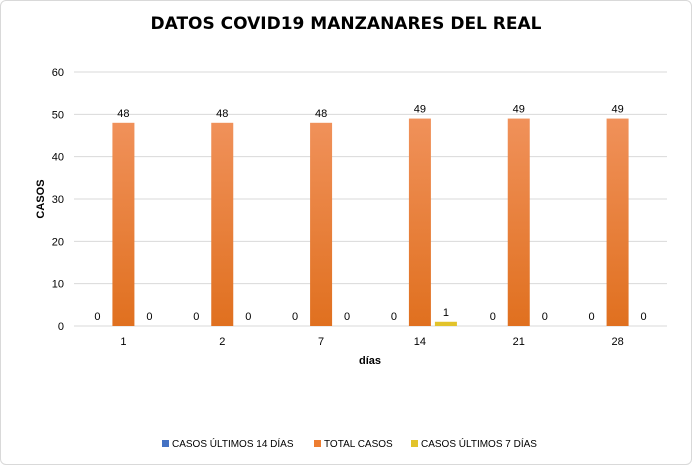  I want to click on y-tick-label: 20, so click(58, 242).